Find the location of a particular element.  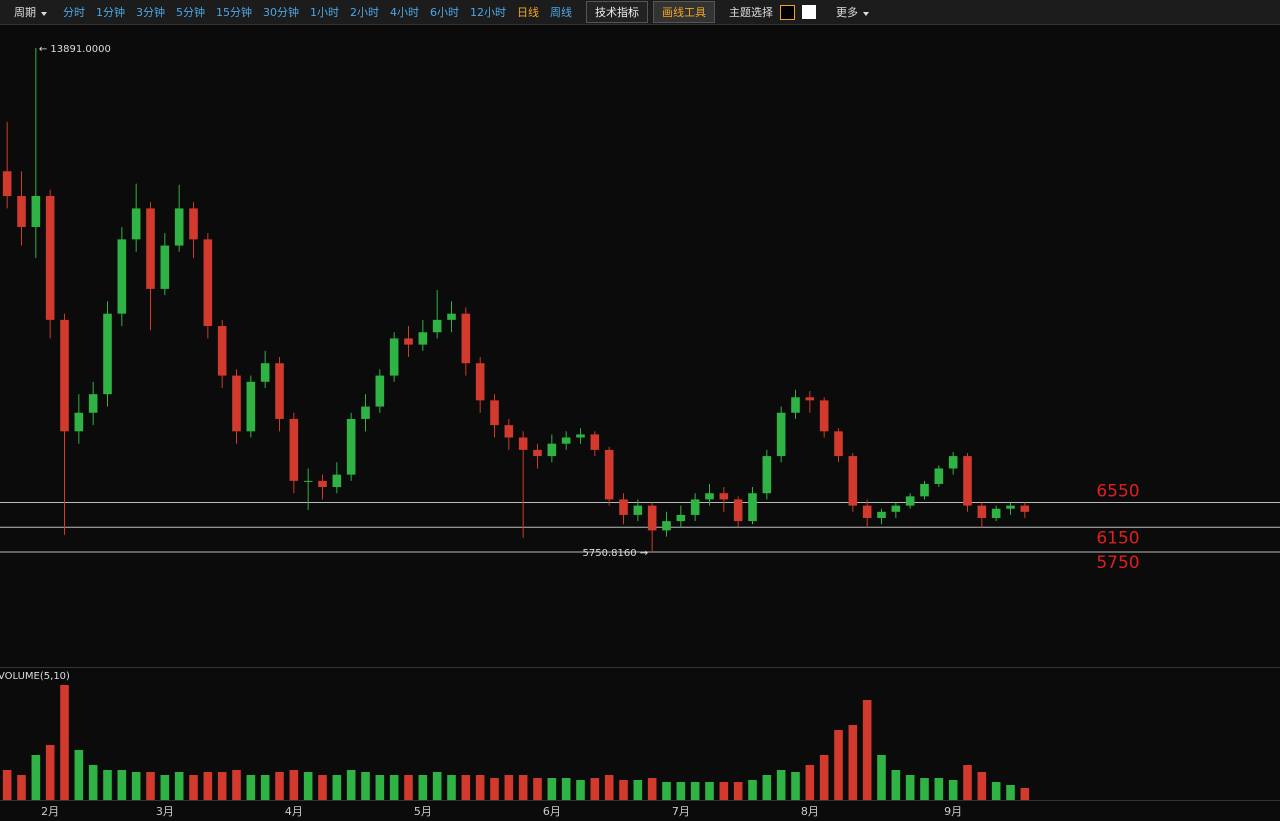

tool-button: 技术指标 is located at coordinates (617, 12).